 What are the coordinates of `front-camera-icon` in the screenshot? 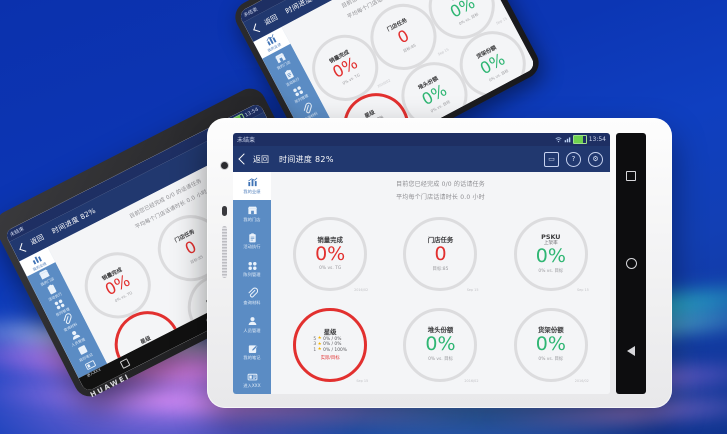 It's located at (224, 165).